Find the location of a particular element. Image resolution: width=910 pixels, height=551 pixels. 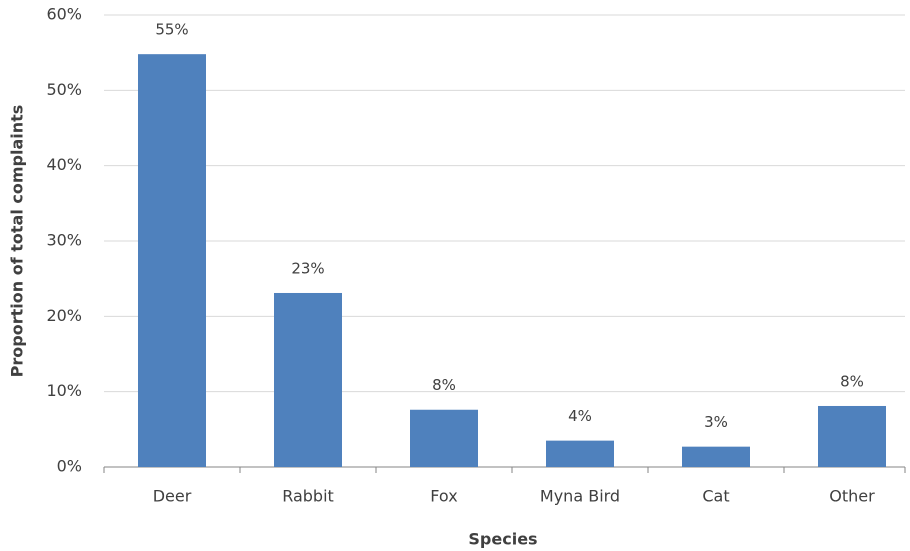

x-axis-title: Species is located at coordinates (502, 539).